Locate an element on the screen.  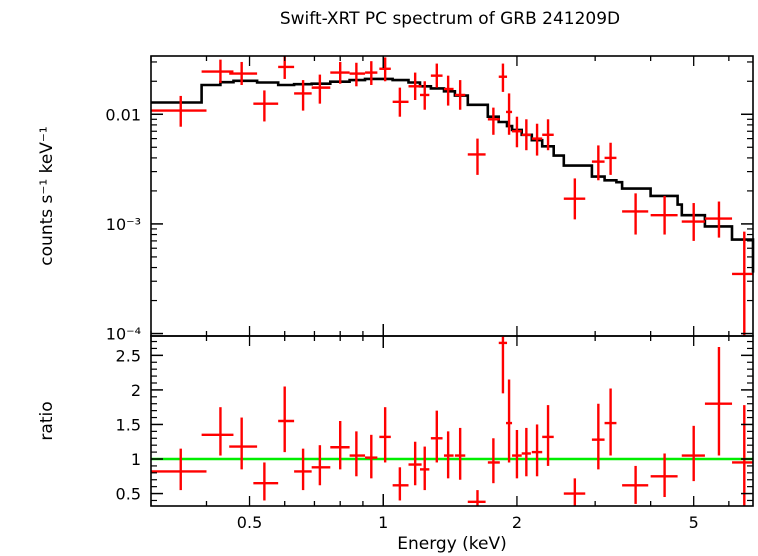
x-tick-label: 1 is located at coordinates (383, 522).